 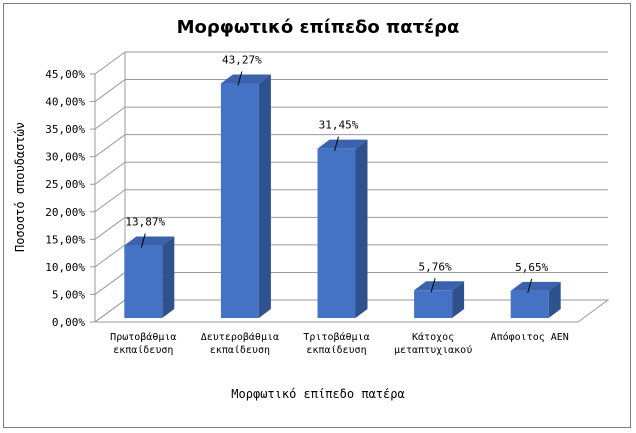 I want to click on category-label: Δευτεροβάθμια, so click(x=240, y=337).